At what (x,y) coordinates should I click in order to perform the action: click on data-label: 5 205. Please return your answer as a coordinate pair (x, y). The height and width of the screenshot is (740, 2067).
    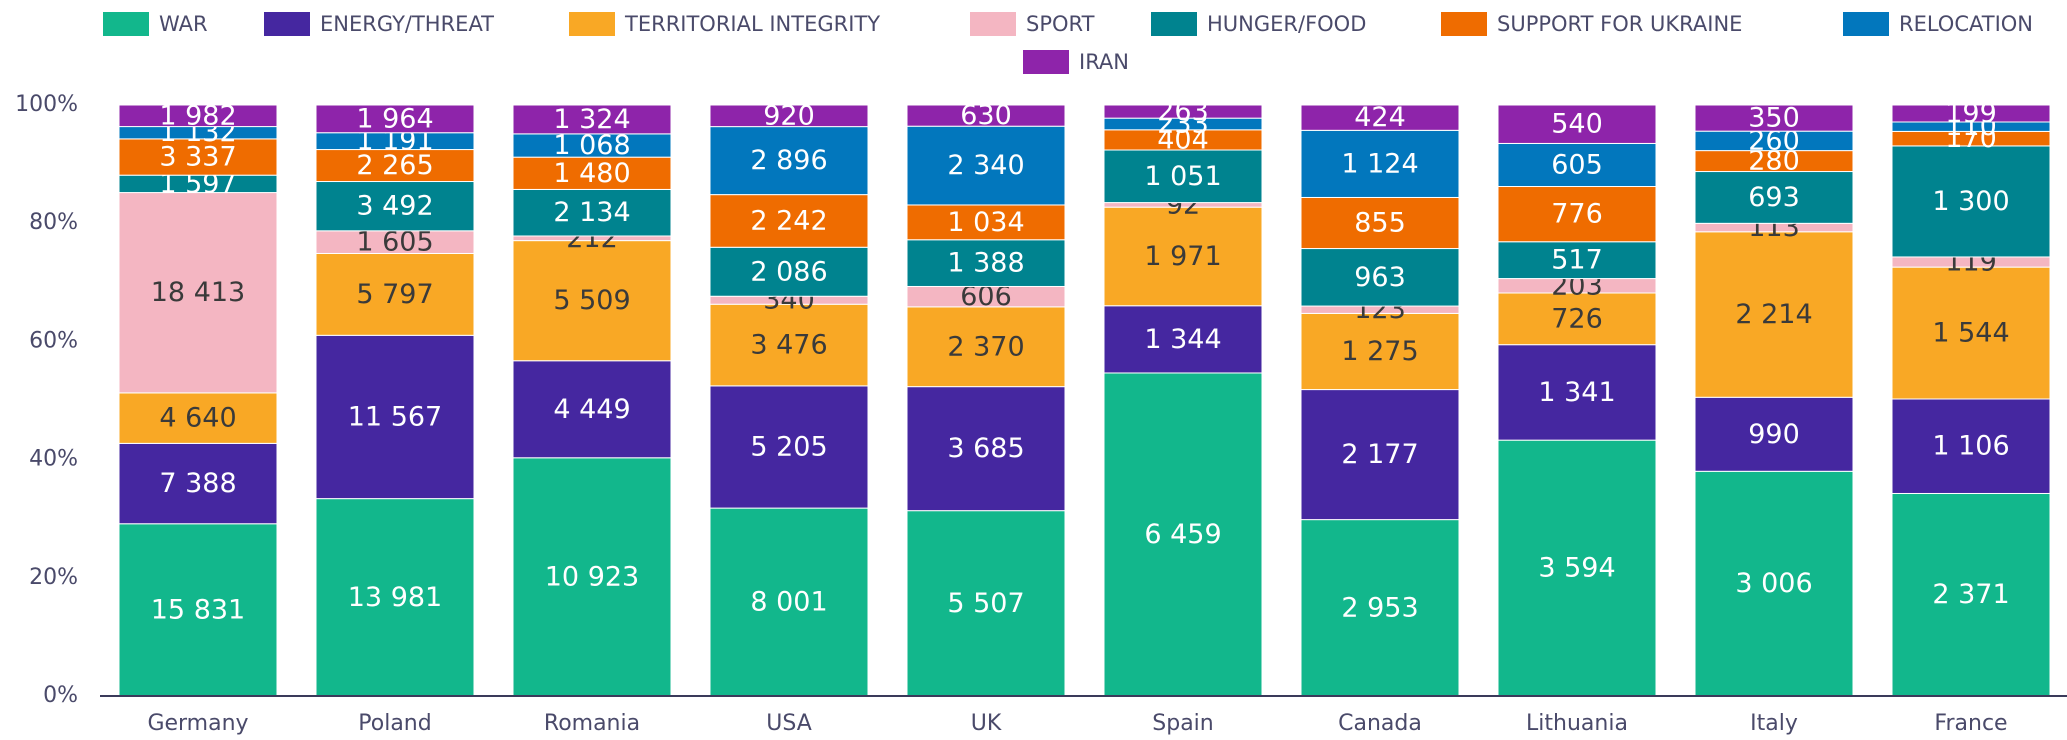
    Looking at the image, I should click on (788, 446).